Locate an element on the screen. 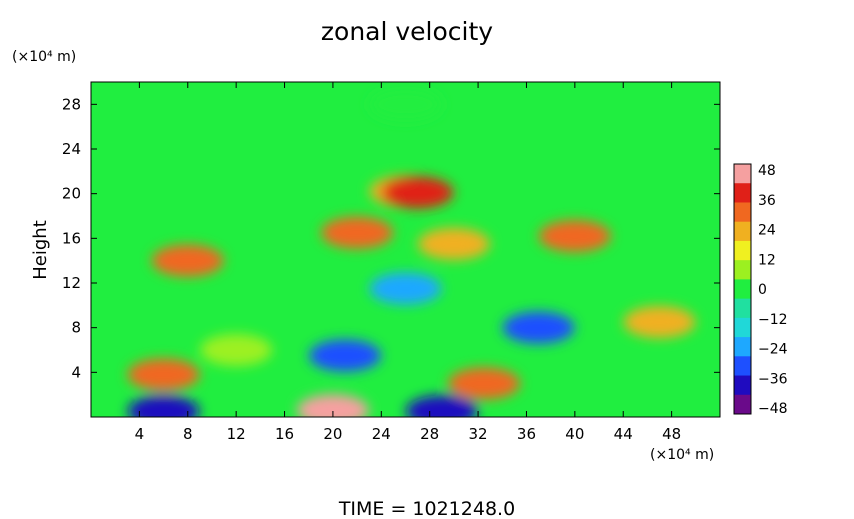  y-tick-label: 20 is located at coordinates (71, 194).